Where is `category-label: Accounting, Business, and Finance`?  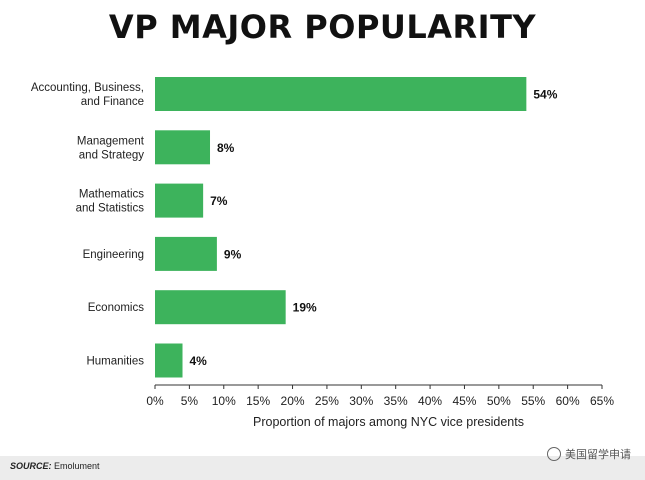
category-label: Accounting, Business, and Finance is located at coordinates (87, 95).